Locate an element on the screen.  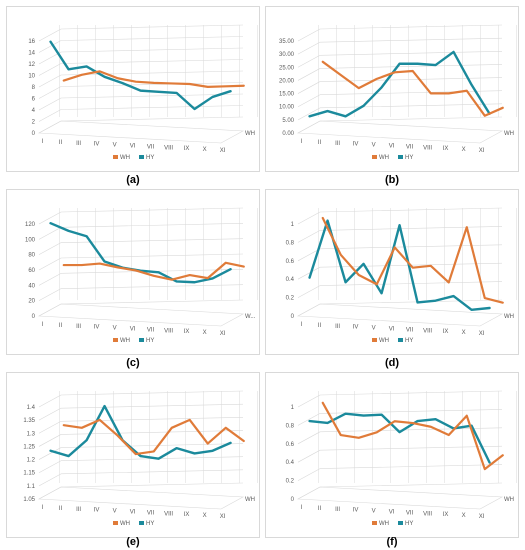
y-tick-label: 1.35 is located at coordinates (29, 421).